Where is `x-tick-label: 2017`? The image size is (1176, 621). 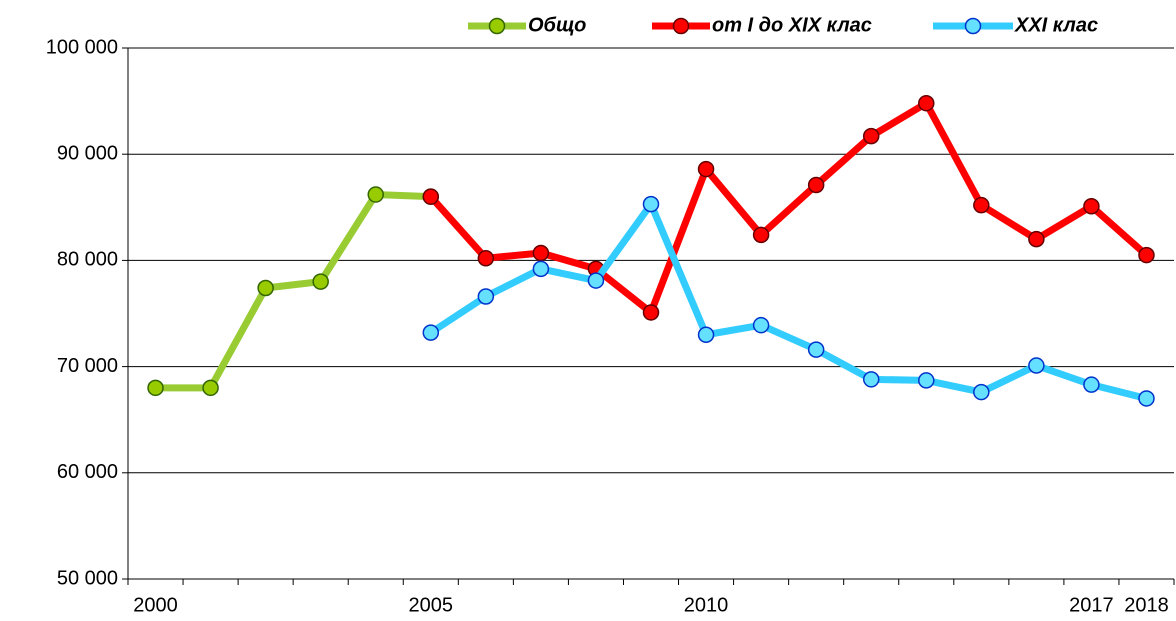 x-tick-label: 2017 is located at coordinates (1091, 605).